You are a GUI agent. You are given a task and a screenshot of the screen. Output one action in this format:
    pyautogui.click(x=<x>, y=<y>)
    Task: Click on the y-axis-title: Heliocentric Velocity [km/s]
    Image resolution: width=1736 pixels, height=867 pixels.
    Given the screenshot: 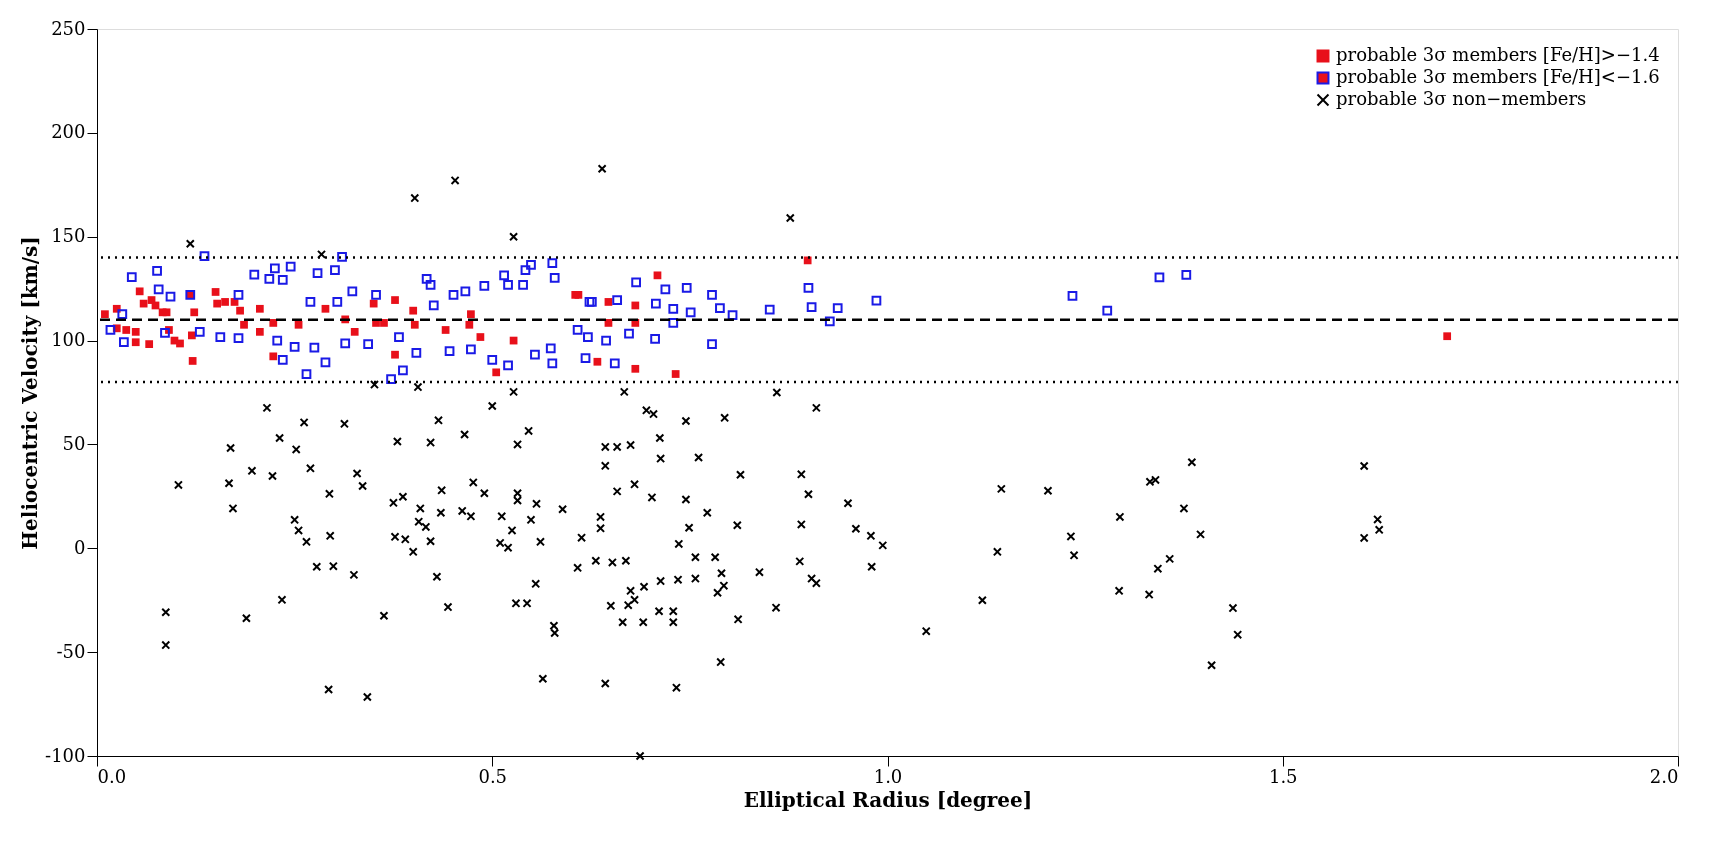 What is the action you would take?
    pyautogui.click(x=30, y=393)
    